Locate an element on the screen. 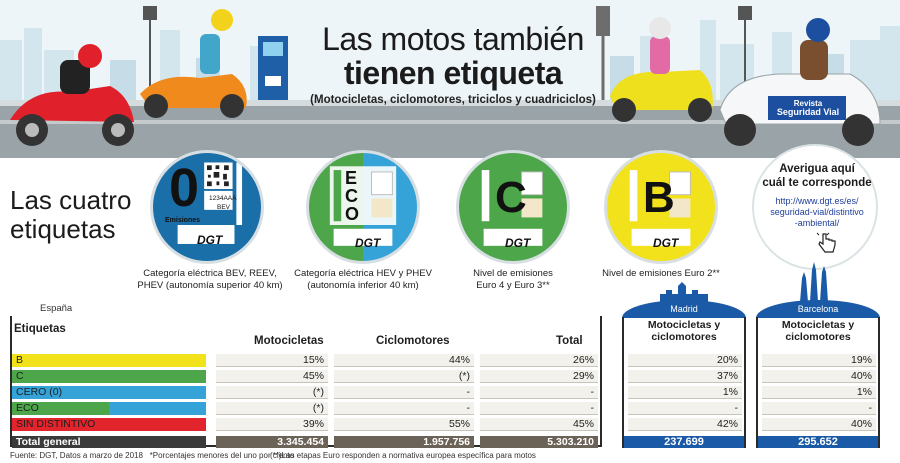 The image size is (900, 463). pointer-hand-icon is located at coordinates (826, 242).